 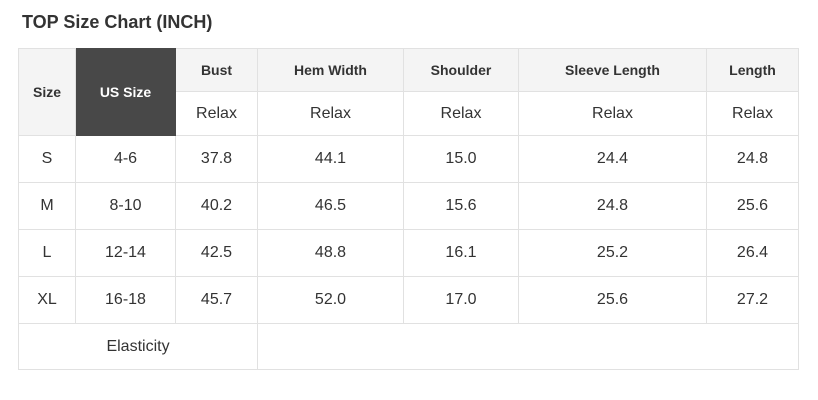 What do you see at coordinates (612, 113) in the screenshot?
I see `fit-label-sleeve-length: Relax` at bounding box center [612, 113].